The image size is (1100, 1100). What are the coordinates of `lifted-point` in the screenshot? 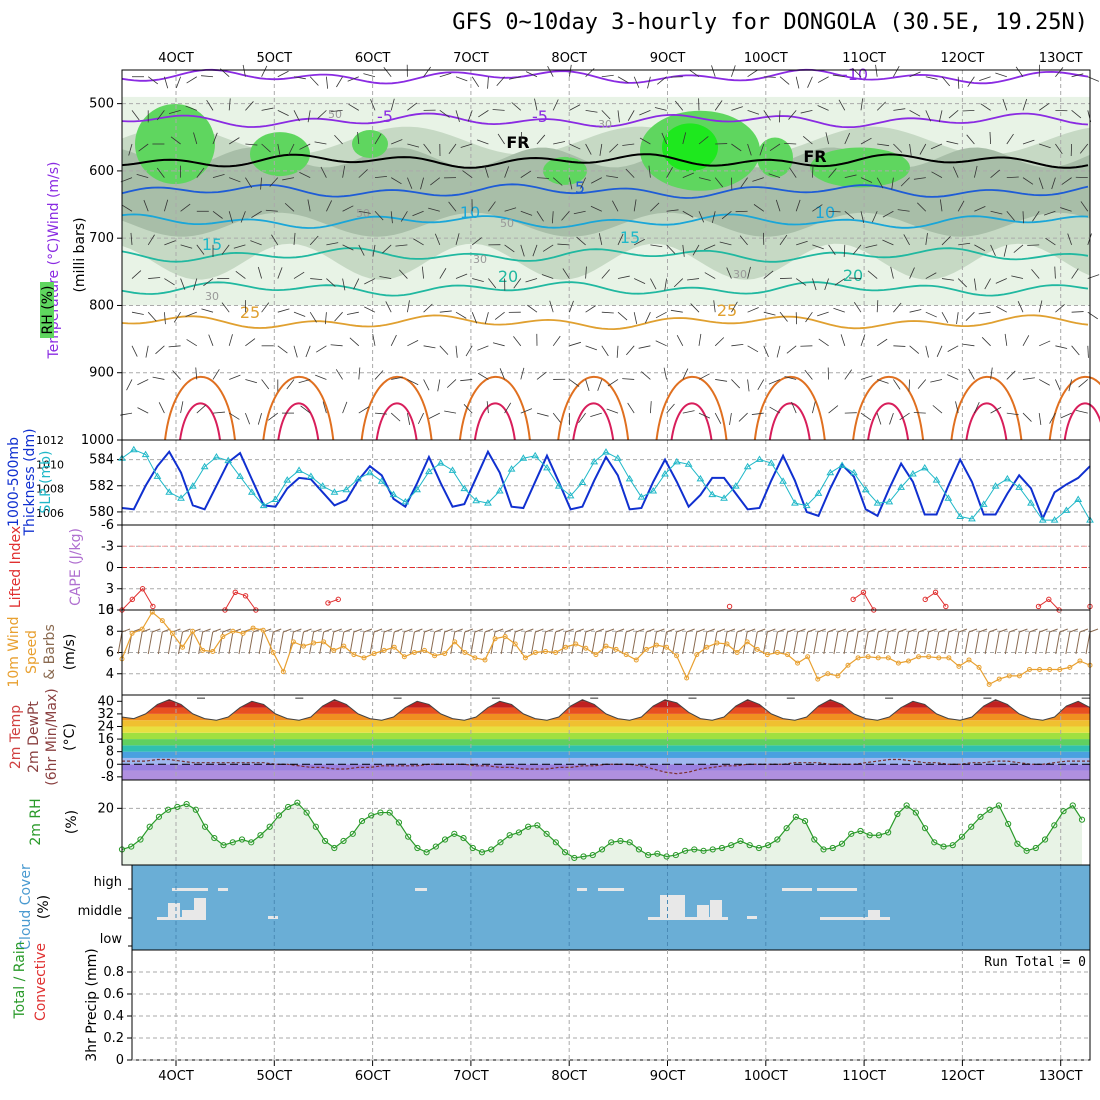 It's located at (1049, 599).